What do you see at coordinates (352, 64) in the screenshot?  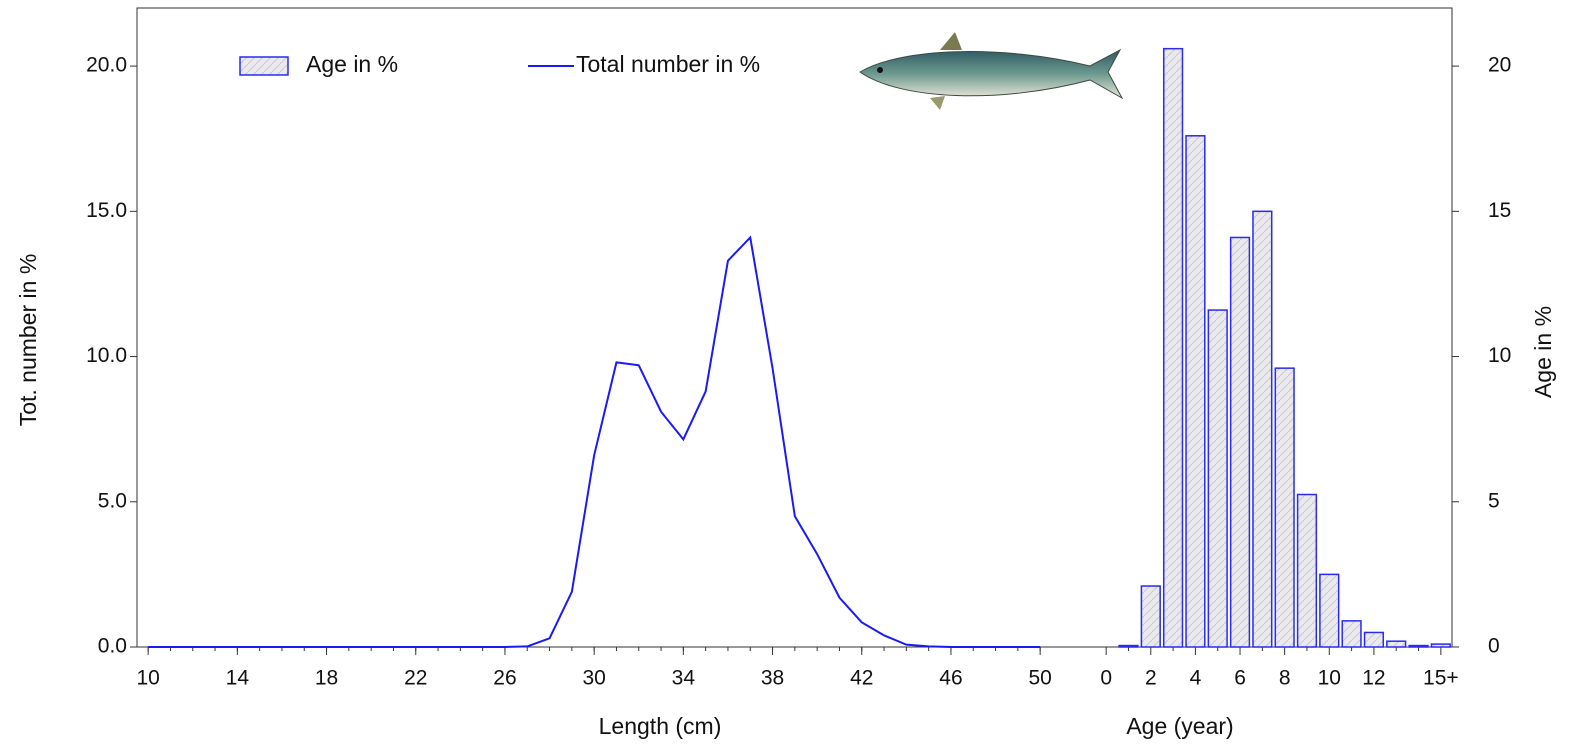 I see `legend-label: Age in %` at bounding box center [352, 64].